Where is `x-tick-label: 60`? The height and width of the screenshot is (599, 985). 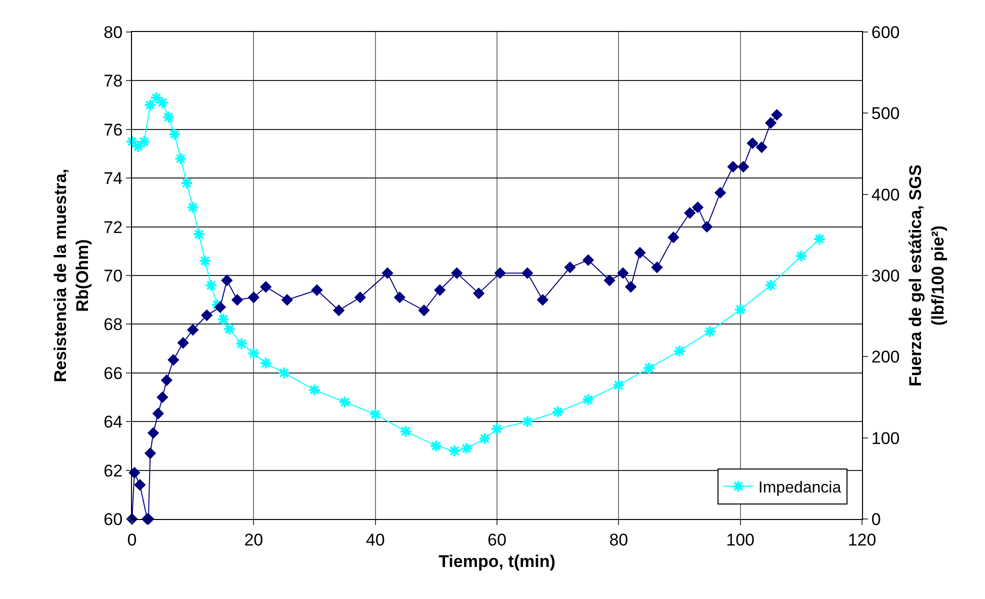 x-tick-label: 60 is located at coordinates (497, 540).